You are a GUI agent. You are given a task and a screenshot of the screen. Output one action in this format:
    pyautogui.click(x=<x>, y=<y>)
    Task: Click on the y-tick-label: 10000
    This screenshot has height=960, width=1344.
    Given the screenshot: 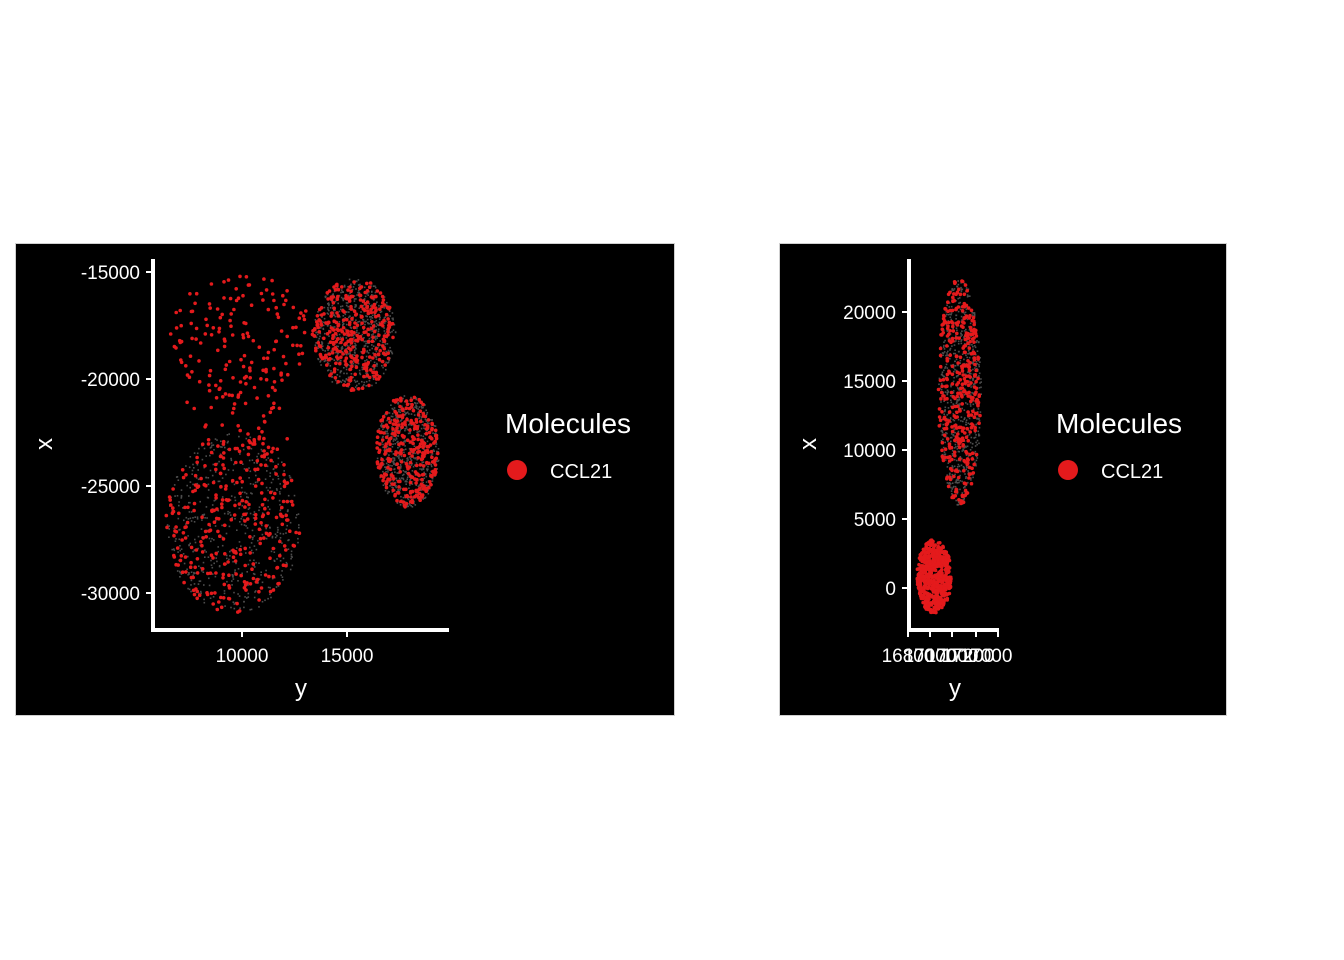 What is the action you would take?
    pyautogui.click(x=869, y=451)
    